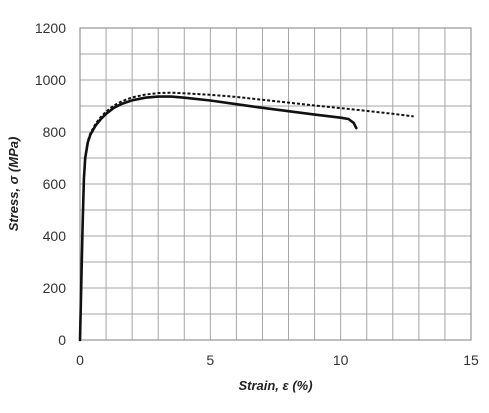 The width and height of the screenshot is (489, 413). Describe the element at coordinates (55, 236) in the screenshot. I see `y-tick-label: 400` at that location.